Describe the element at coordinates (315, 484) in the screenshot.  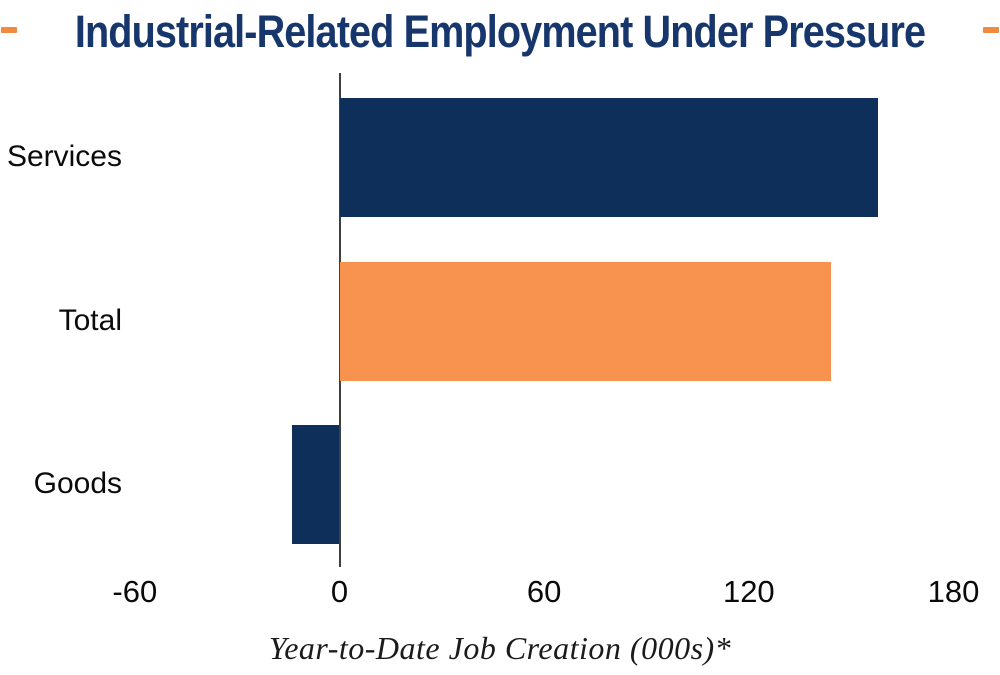
I see `bar-goods` at that location.